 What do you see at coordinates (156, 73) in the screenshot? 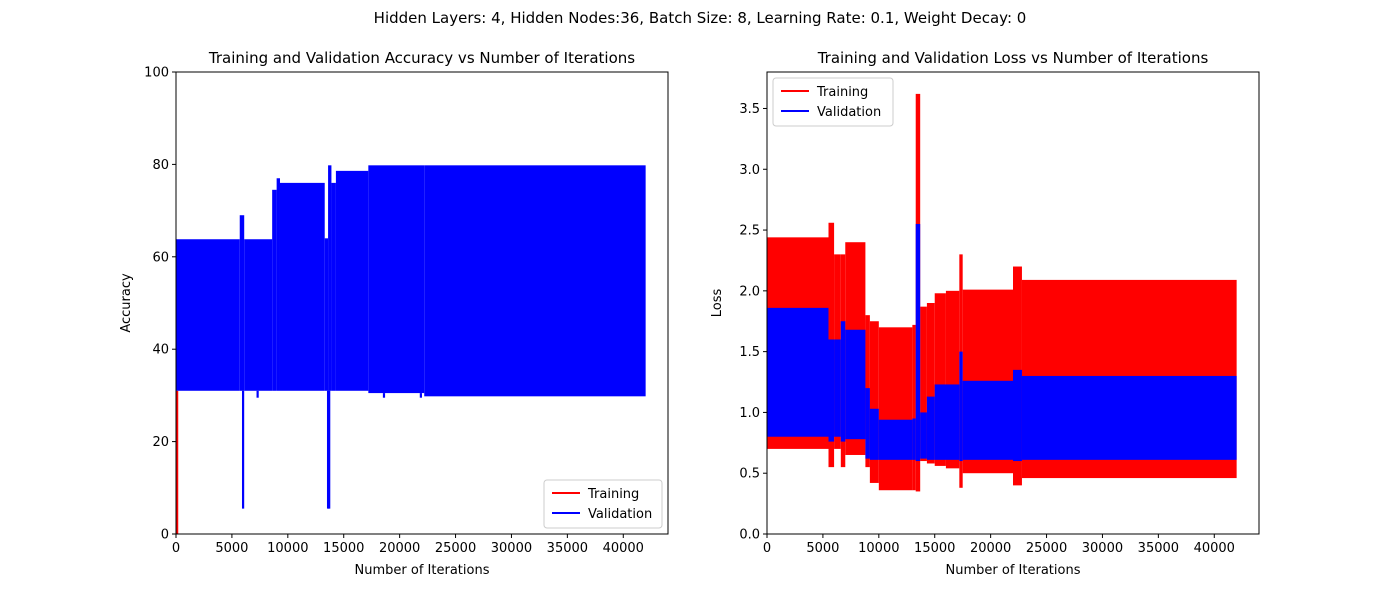
I see `y-tick-label: 100` at bounding box center [156, 73].